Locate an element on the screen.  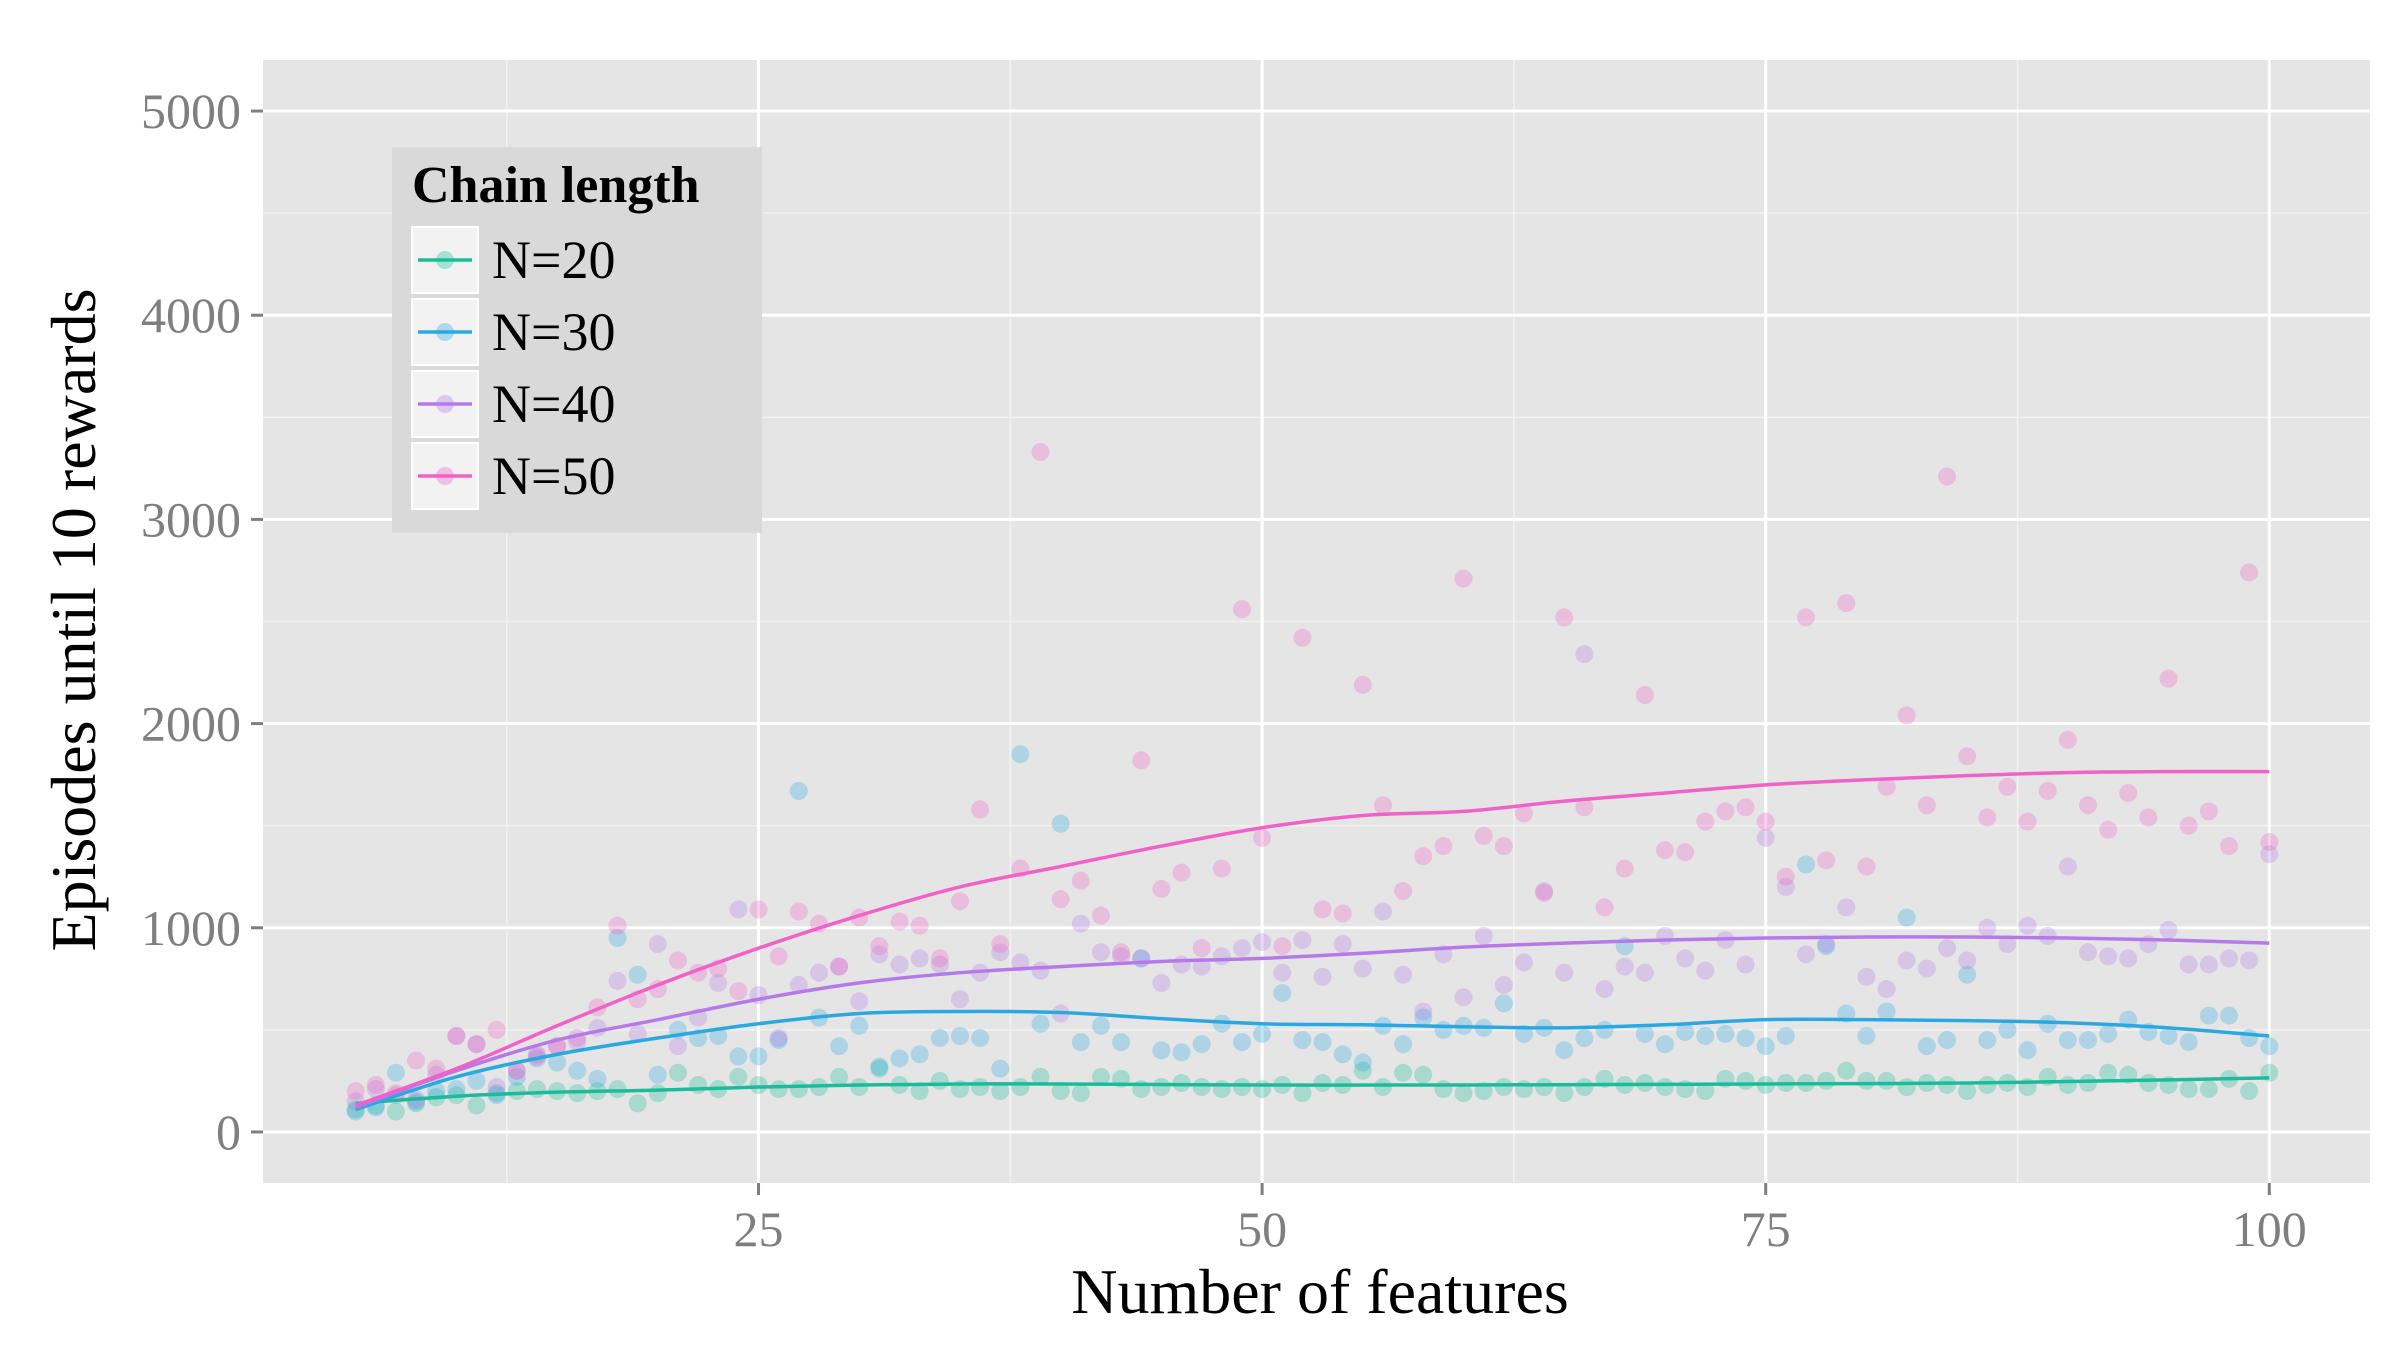
y-axis-title: Episodes until 10 rewards is located at coordinates (73, 620).